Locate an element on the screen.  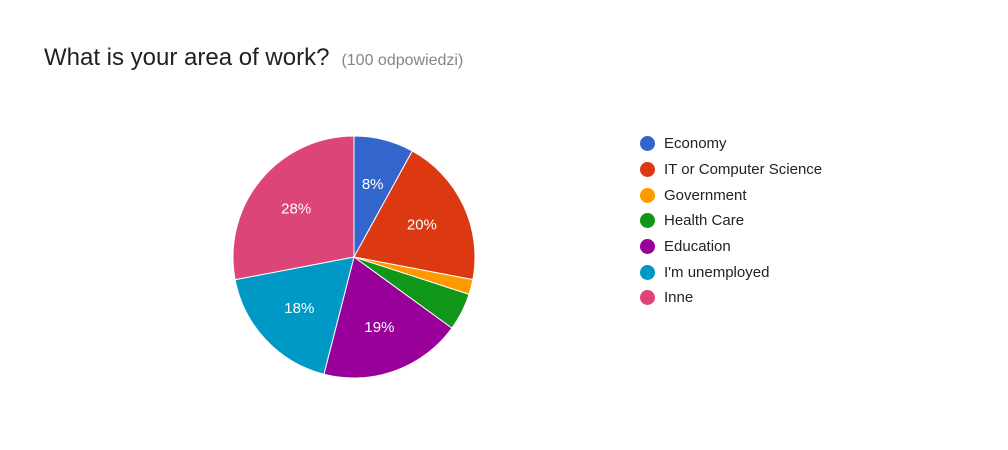
legend-item-i-m-unemployed: I'm unemployed is located at coordinates (731, 272).